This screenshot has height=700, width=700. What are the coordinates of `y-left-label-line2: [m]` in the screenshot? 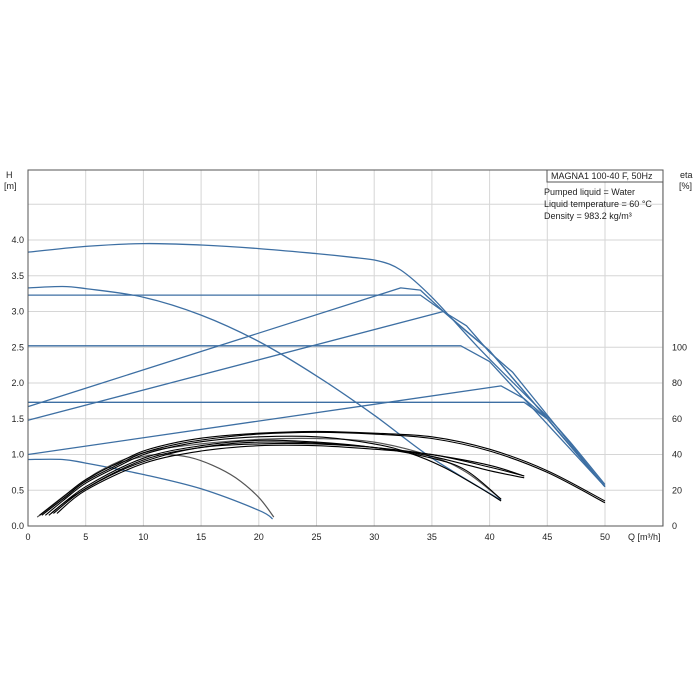 It's located at (10, 186).